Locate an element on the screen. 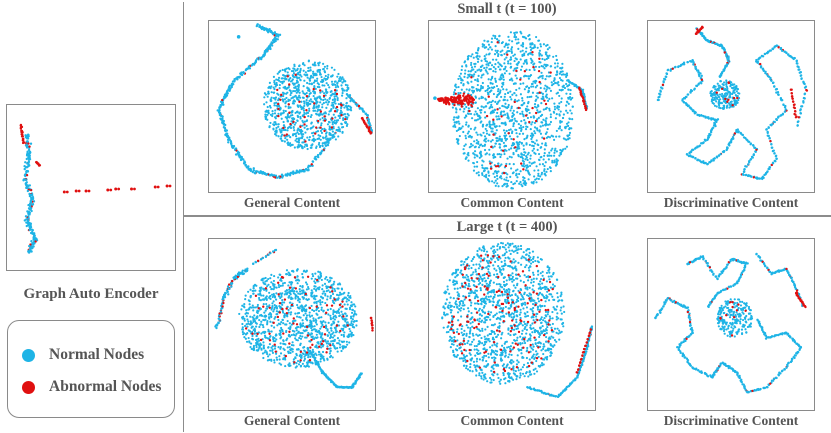 The width and height of the screenshot is (831, 433). small-discriminative-caption: Discriminative Content is located at coordinates (731, 202).